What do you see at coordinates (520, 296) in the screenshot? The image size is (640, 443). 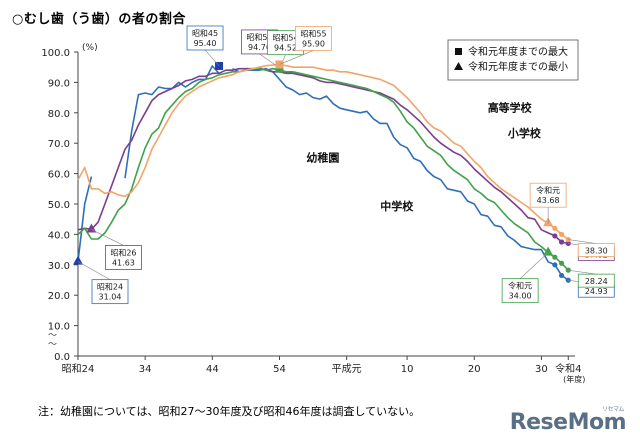 I see `annotation-value-label: 34.00` at bounding box center [520, 296].